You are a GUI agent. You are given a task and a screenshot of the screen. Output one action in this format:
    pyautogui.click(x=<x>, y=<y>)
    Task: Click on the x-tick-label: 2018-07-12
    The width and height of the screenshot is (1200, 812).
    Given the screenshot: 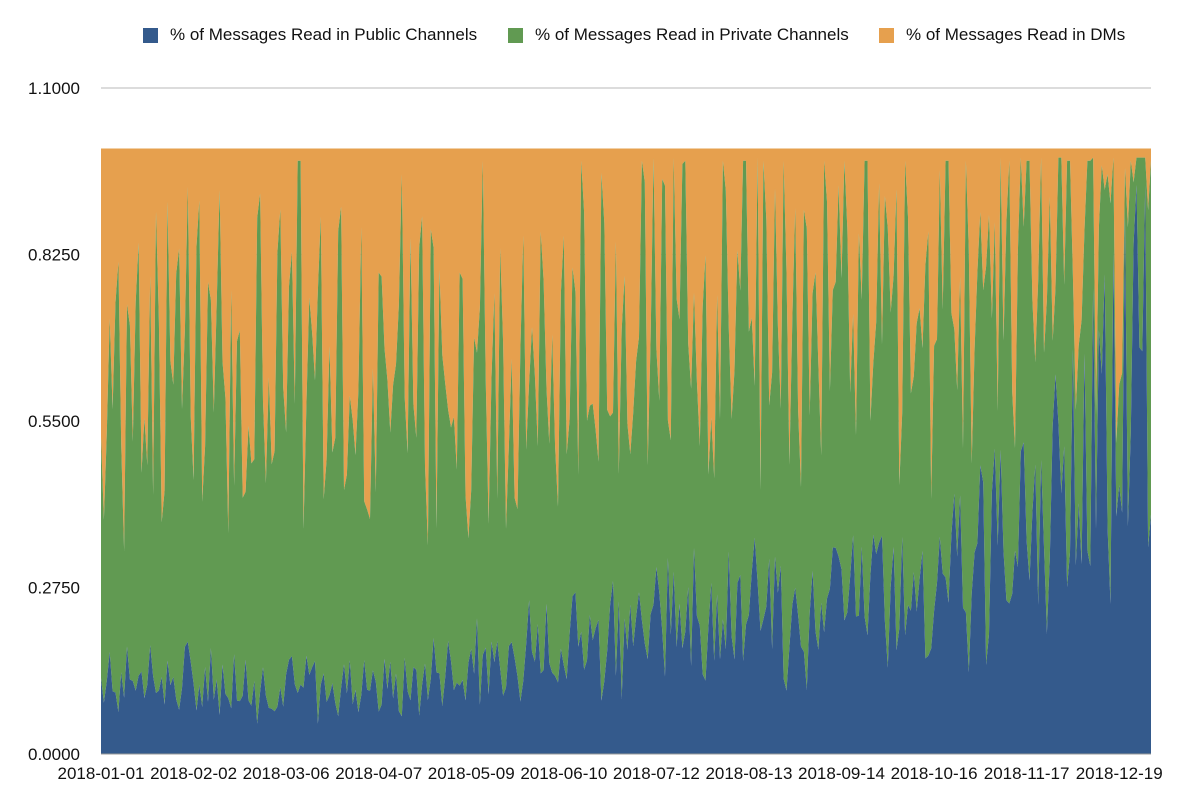 What is the action you would take?
    pyautogui.click(x=656, y=773)
    